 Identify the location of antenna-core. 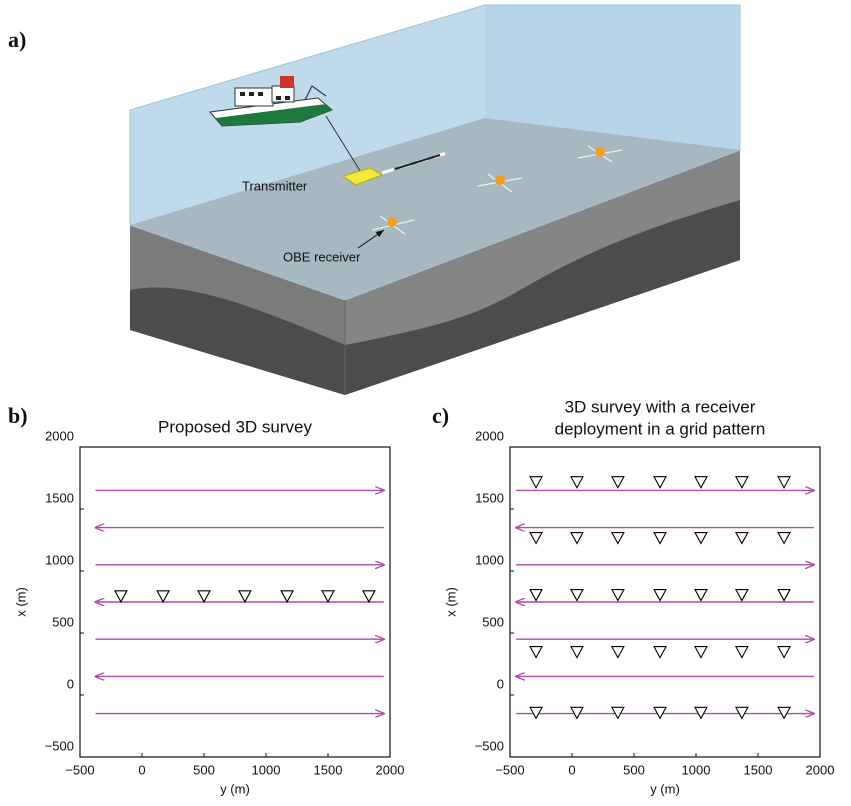
(417, 162).